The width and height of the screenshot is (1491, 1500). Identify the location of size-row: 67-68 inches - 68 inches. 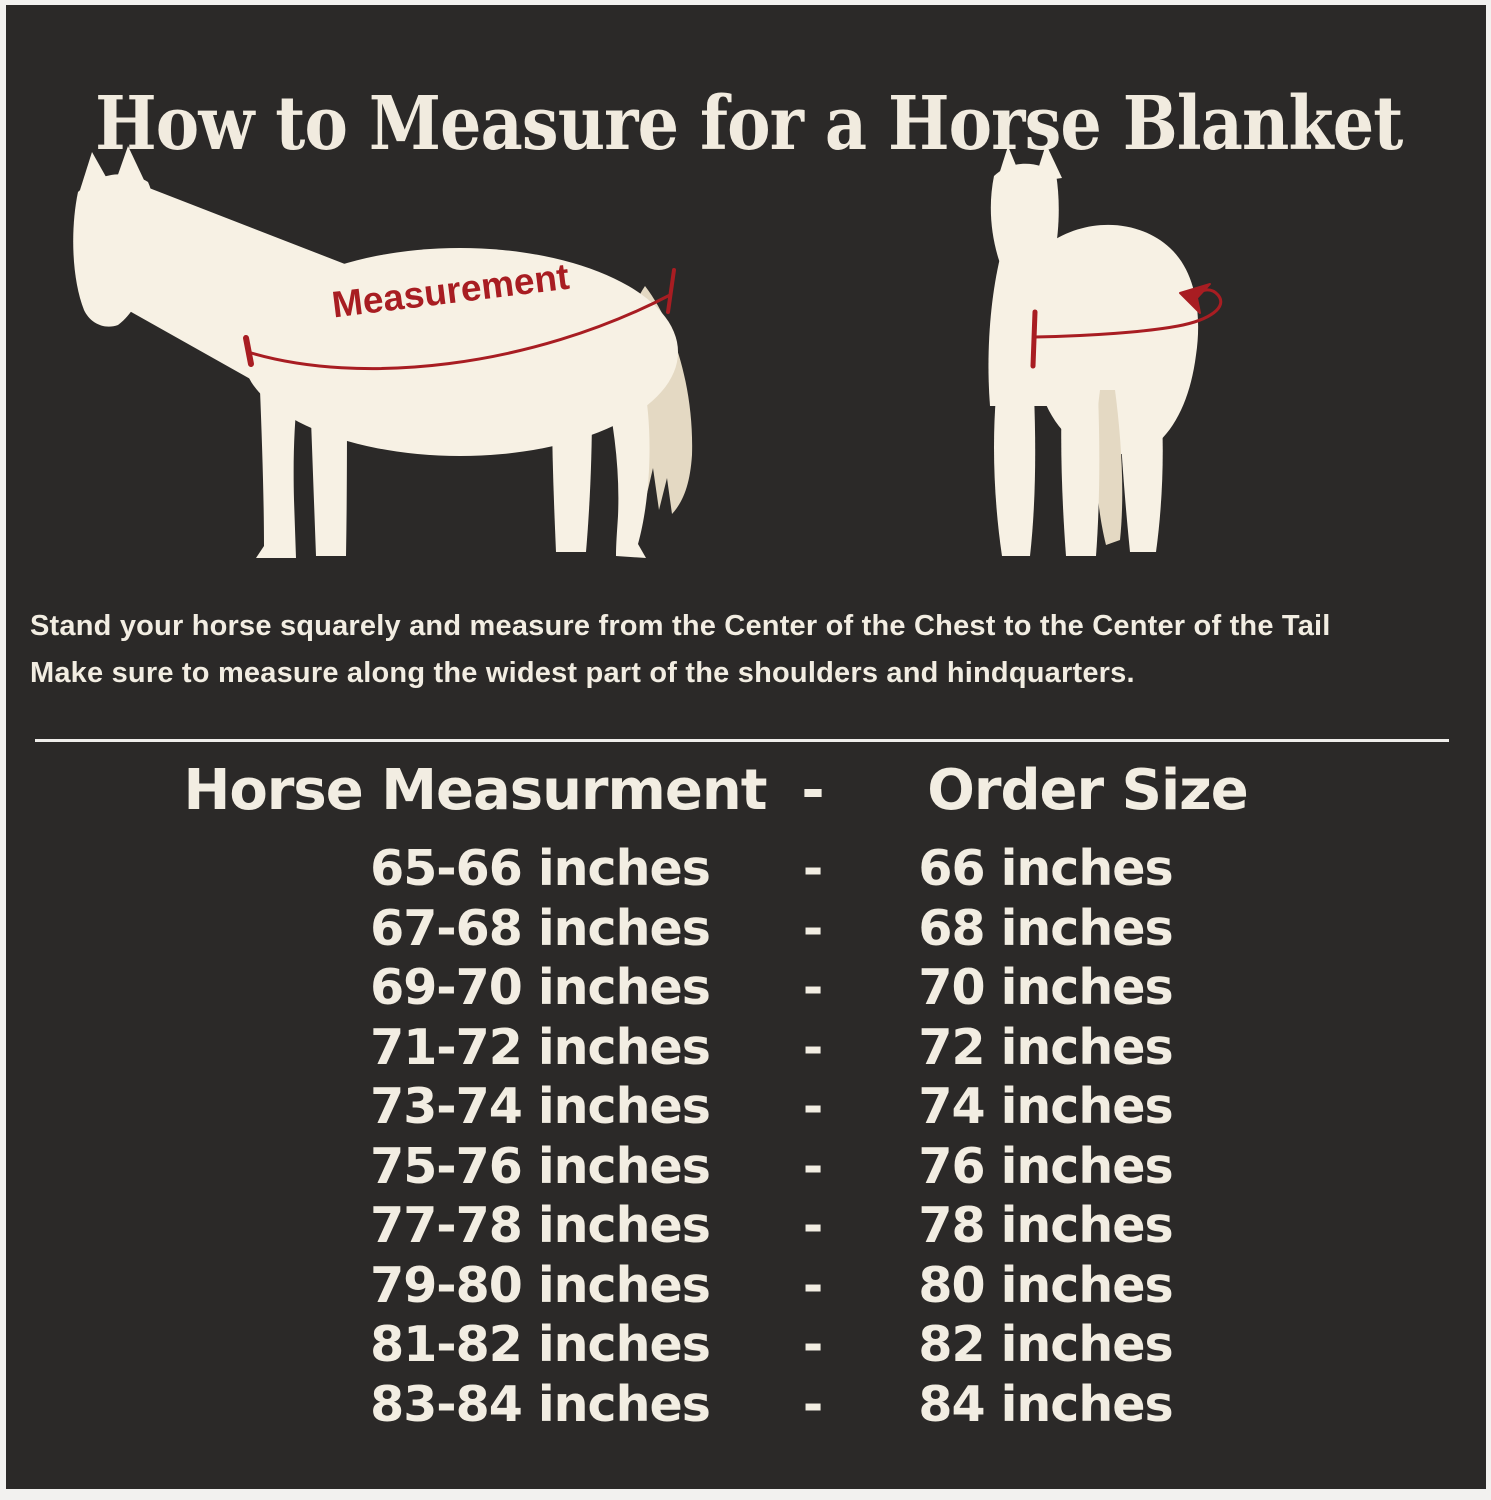
(760, 929).